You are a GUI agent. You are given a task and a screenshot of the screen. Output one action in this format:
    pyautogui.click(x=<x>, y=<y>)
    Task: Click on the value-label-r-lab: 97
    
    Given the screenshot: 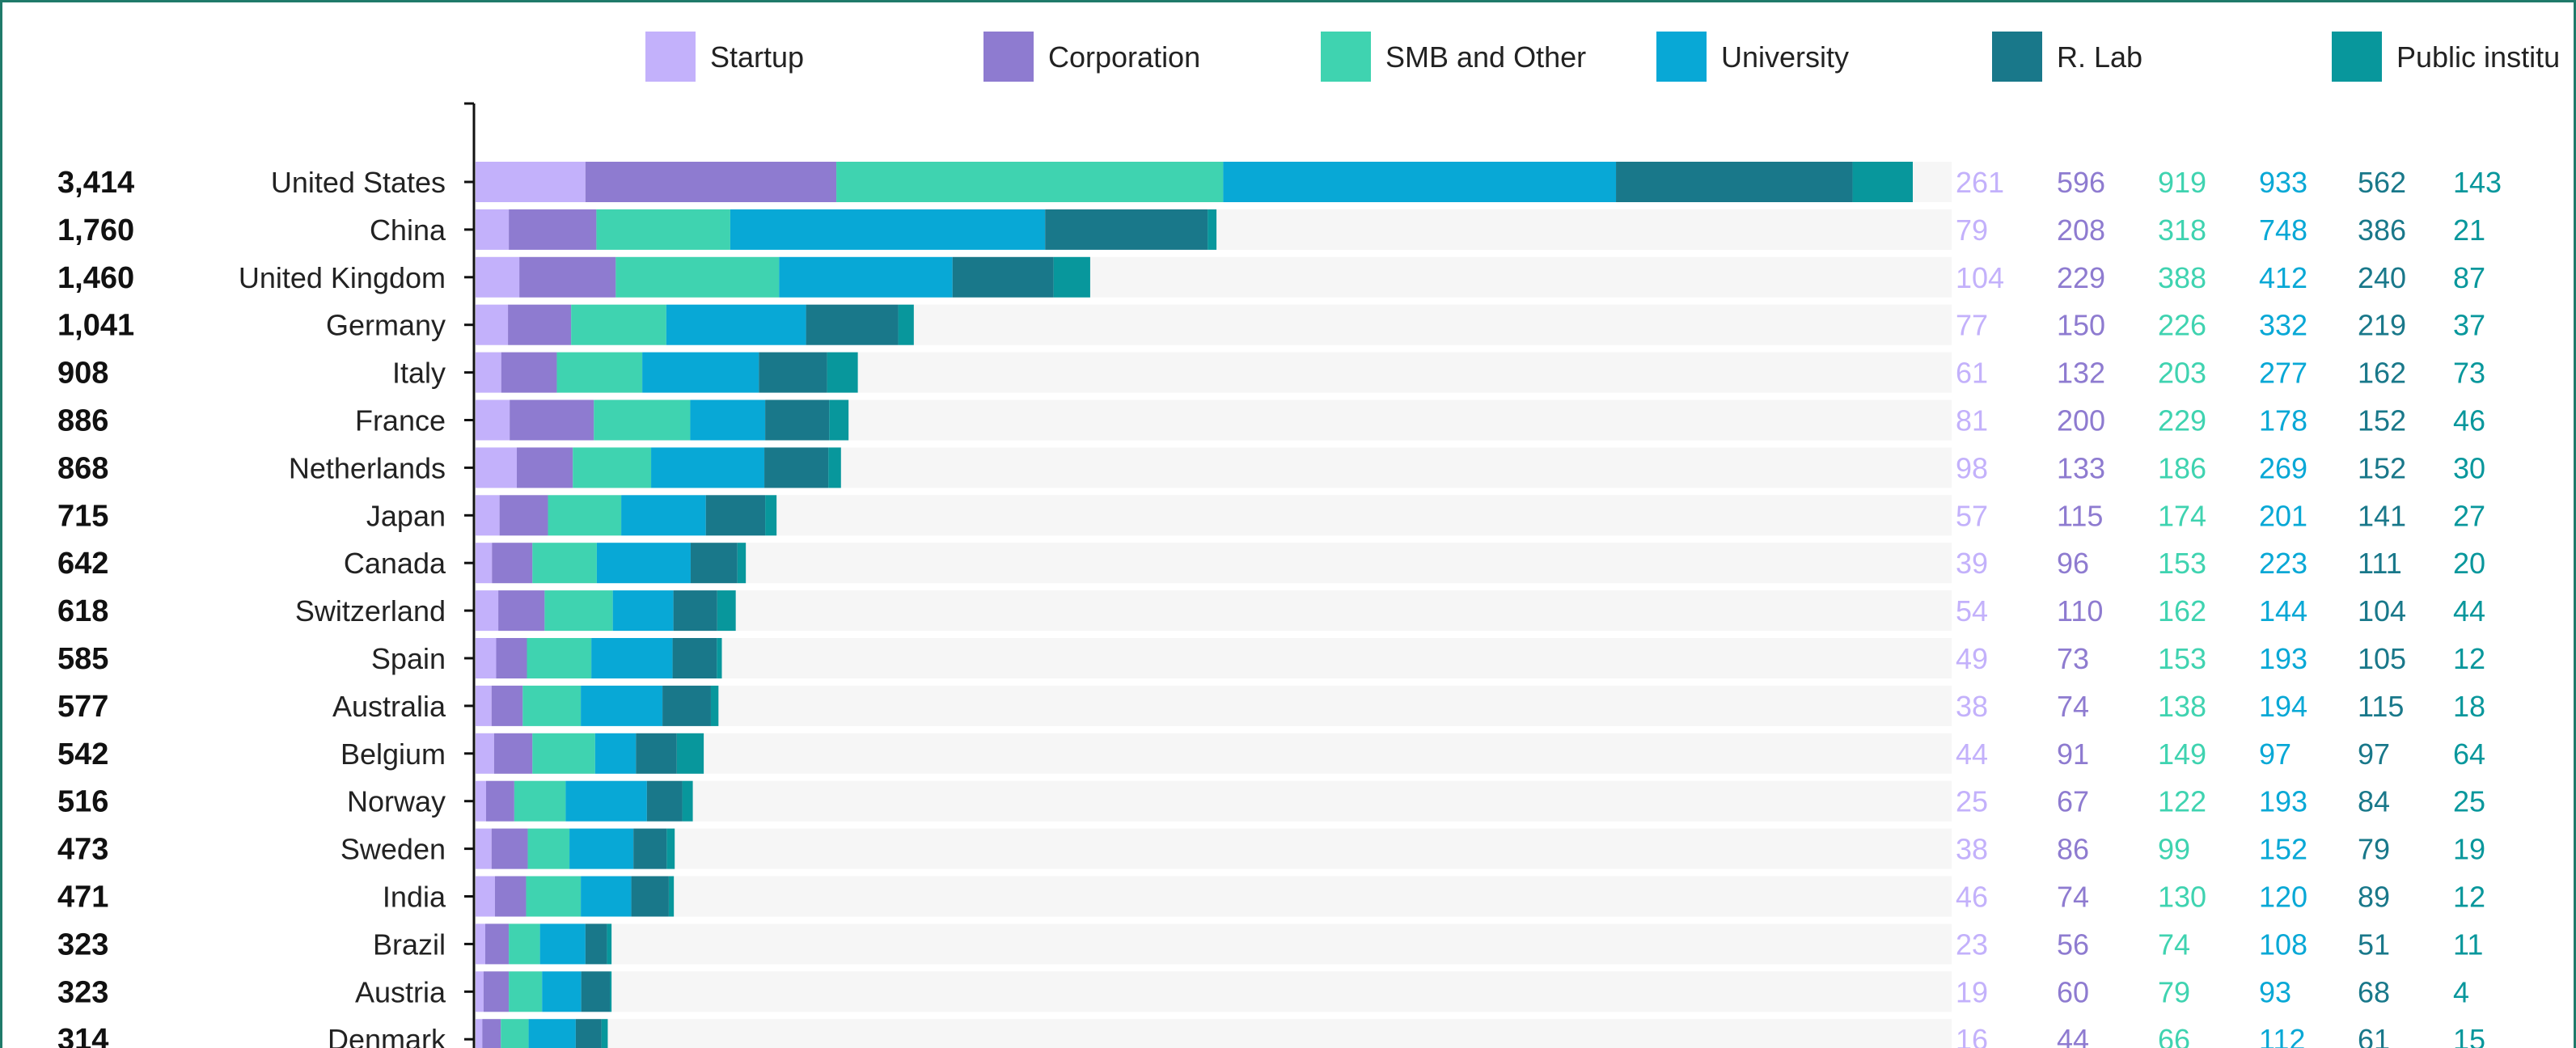 What is the action you would take?
    pyautogui.click(x=2374, y=754)
    